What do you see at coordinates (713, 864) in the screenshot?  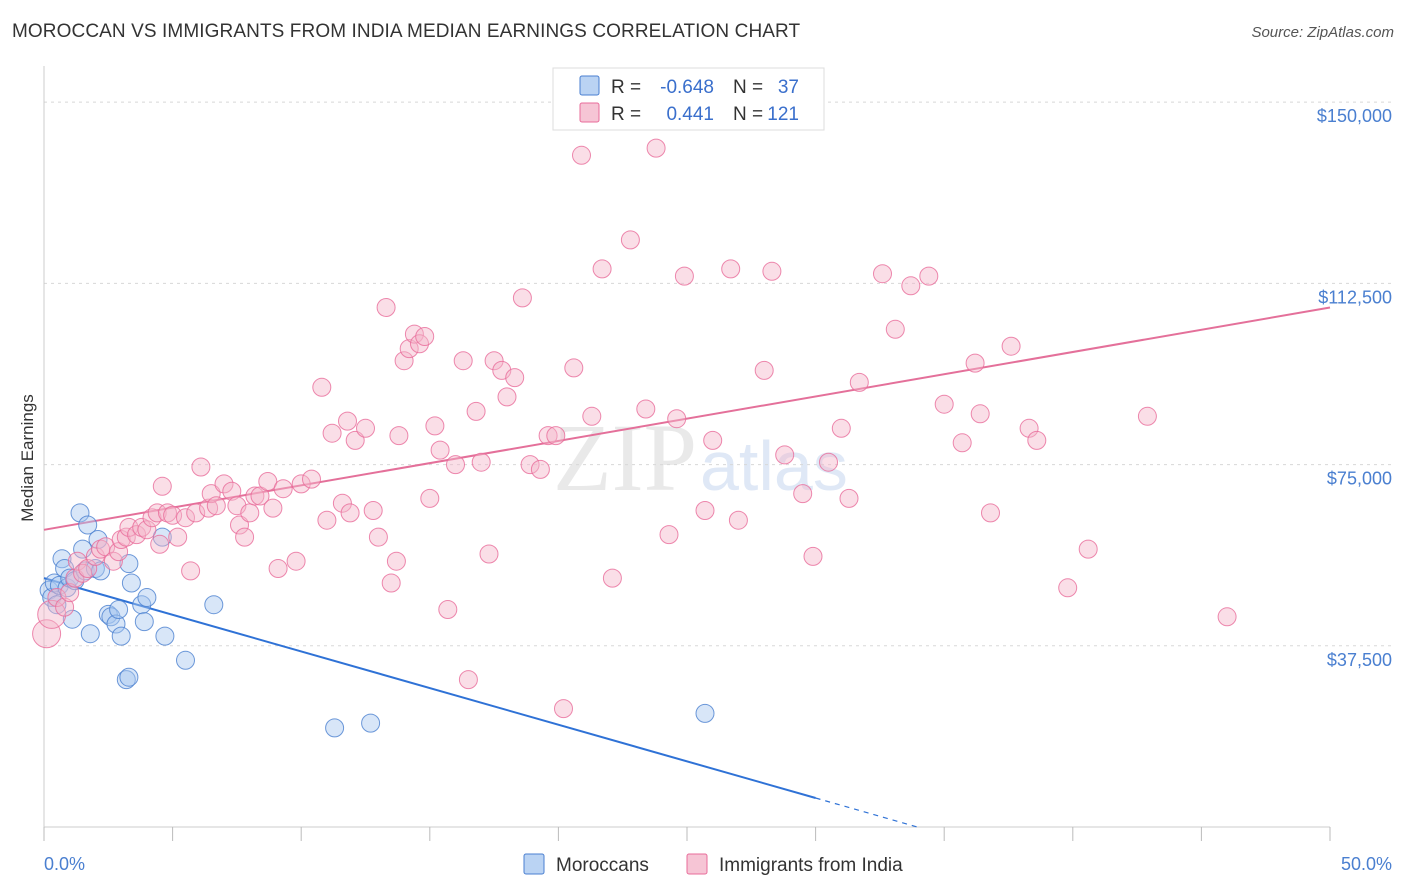 I see `bottom-legend: Moroccans Immigrants from India` at bounding box center [713, 864].